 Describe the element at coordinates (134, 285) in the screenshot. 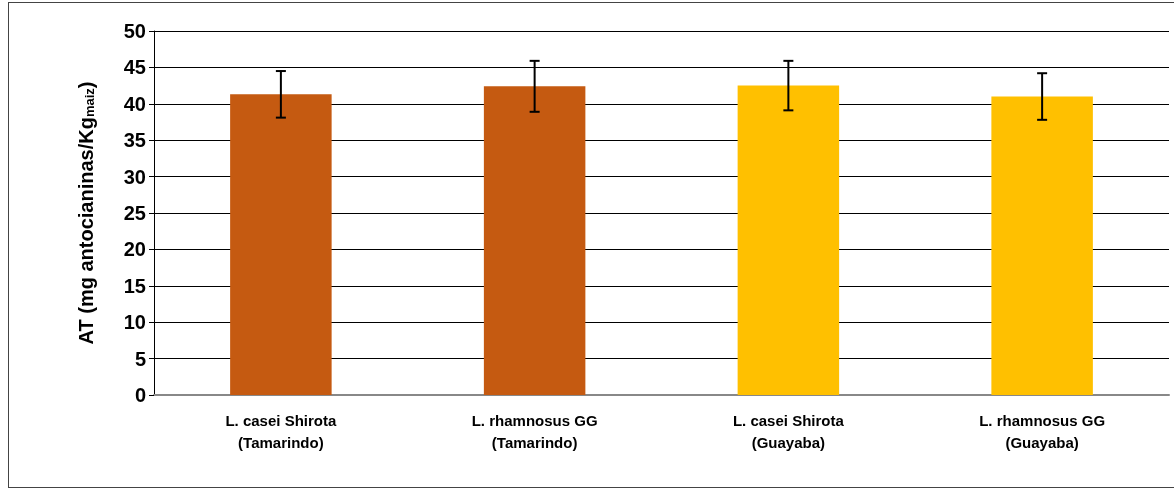

I see `y-tick-label: 15` at that location.